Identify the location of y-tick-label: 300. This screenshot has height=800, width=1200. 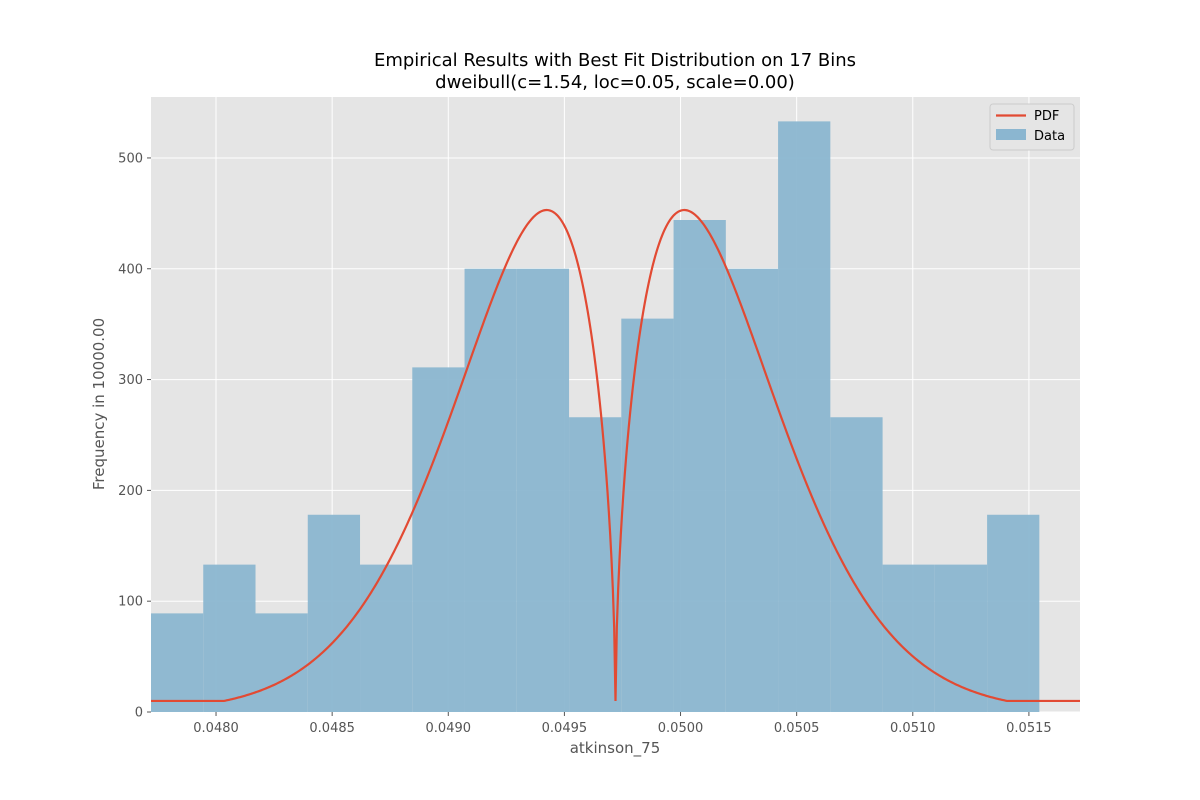
(130, 380).